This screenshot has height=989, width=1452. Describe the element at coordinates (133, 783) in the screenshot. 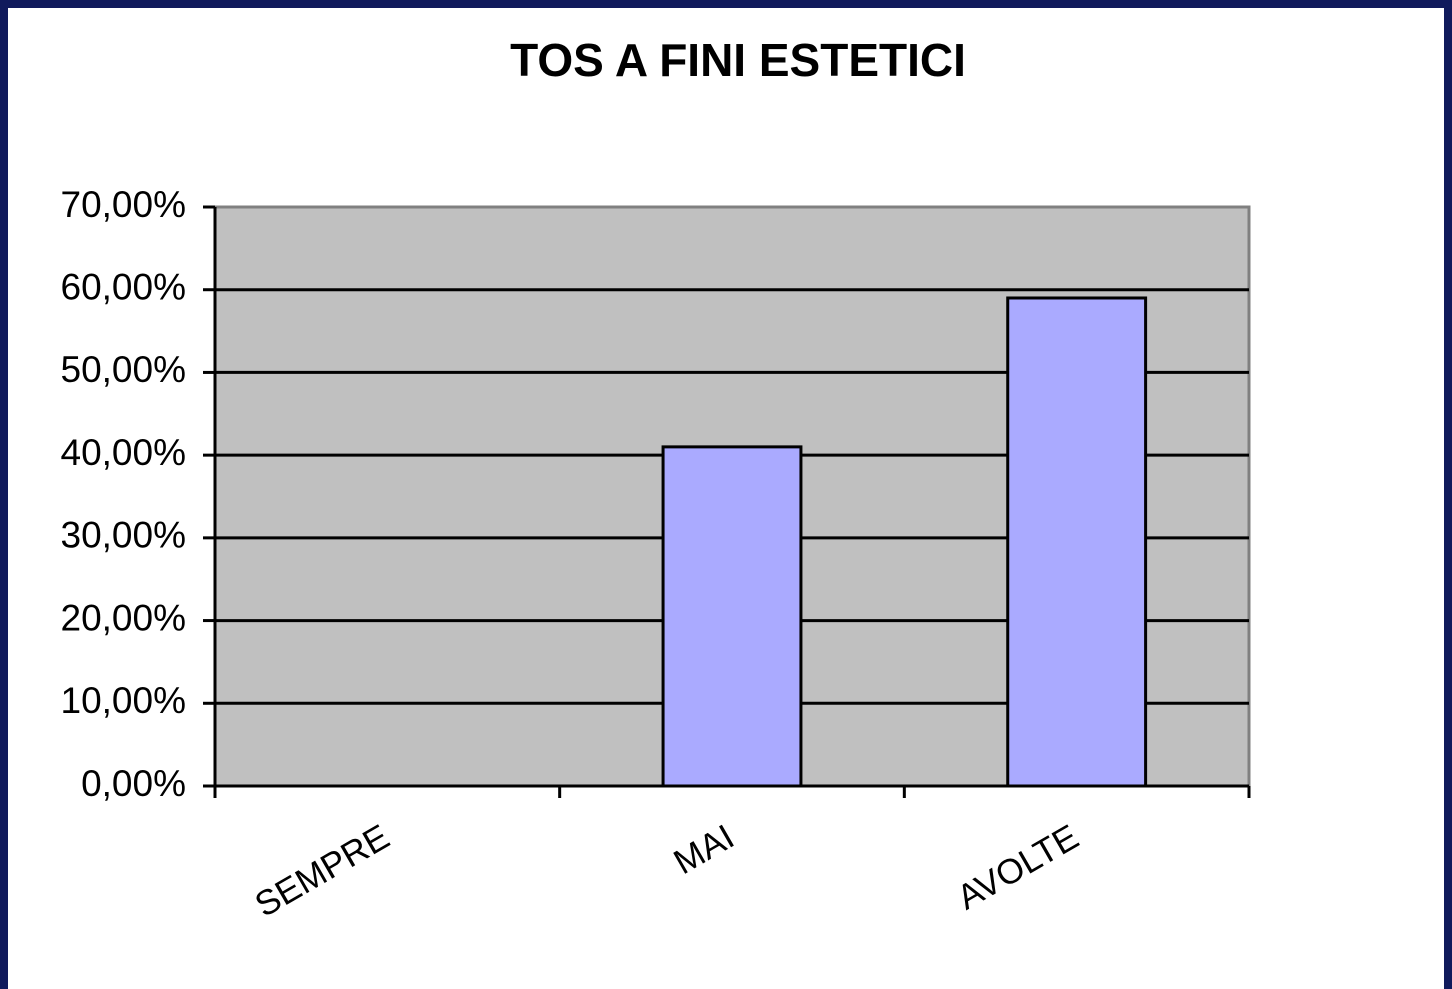

I see `y-tick-label: 0,00%` at that location.